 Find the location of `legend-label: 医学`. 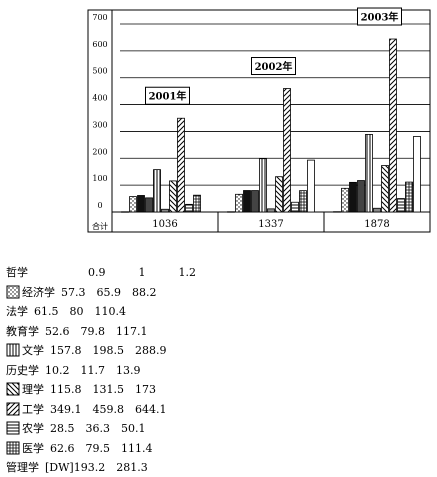

legend-label: 医学 is located at coordinates (33, 448).